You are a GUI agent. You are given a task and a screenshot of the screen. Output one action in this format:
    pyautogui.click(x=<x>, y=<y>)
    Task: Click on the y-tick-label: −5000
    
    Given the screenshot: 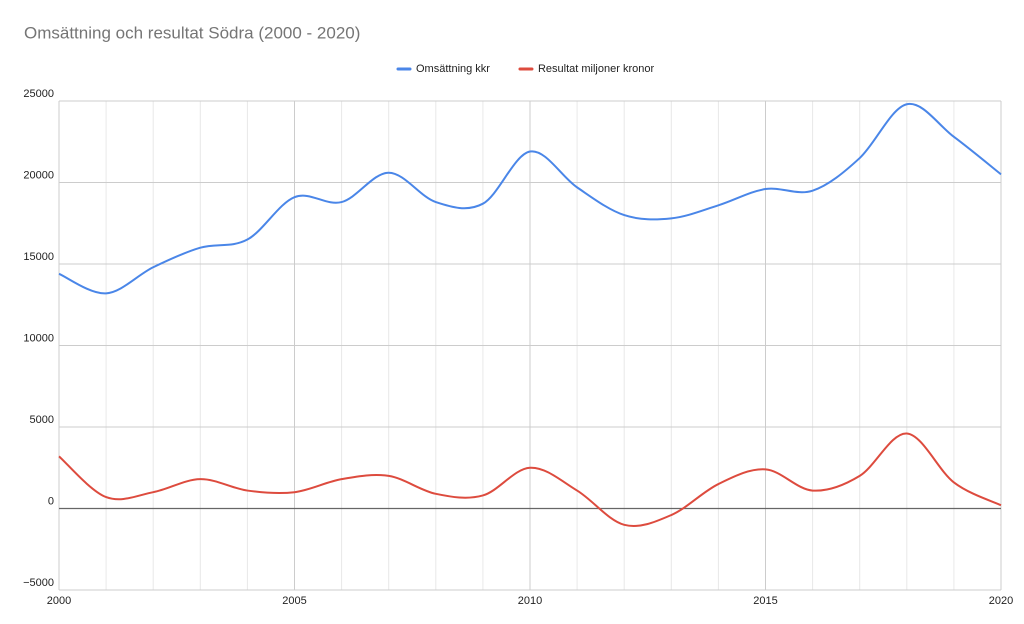 What is the action you would take?
    pyautogui.click(x=38, y=583)
    